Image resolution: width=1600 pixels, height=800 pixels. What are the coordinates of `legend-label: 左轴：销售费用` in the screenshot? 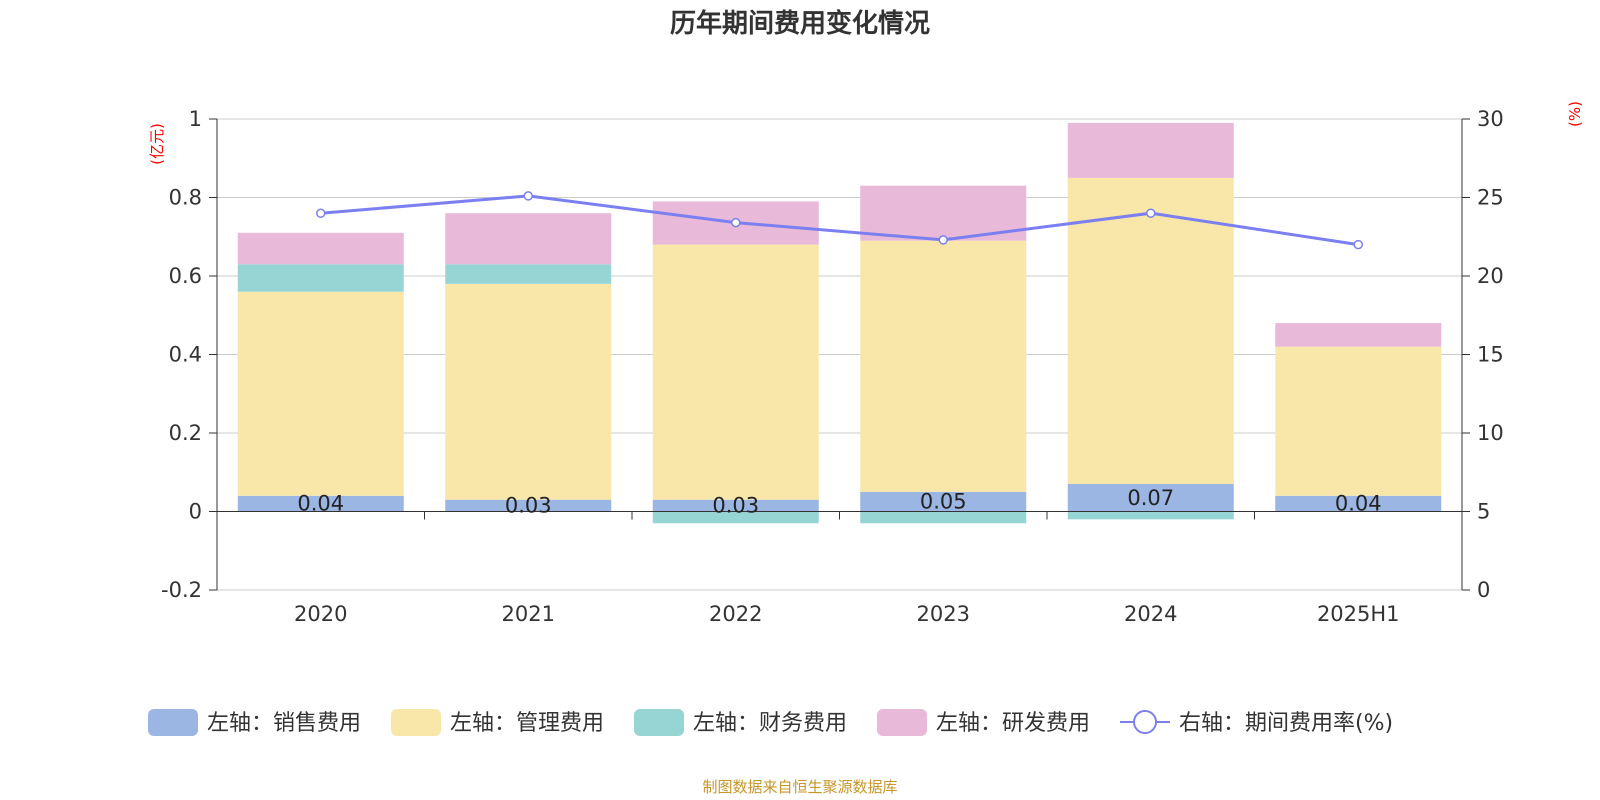 It's located at (284, 723).